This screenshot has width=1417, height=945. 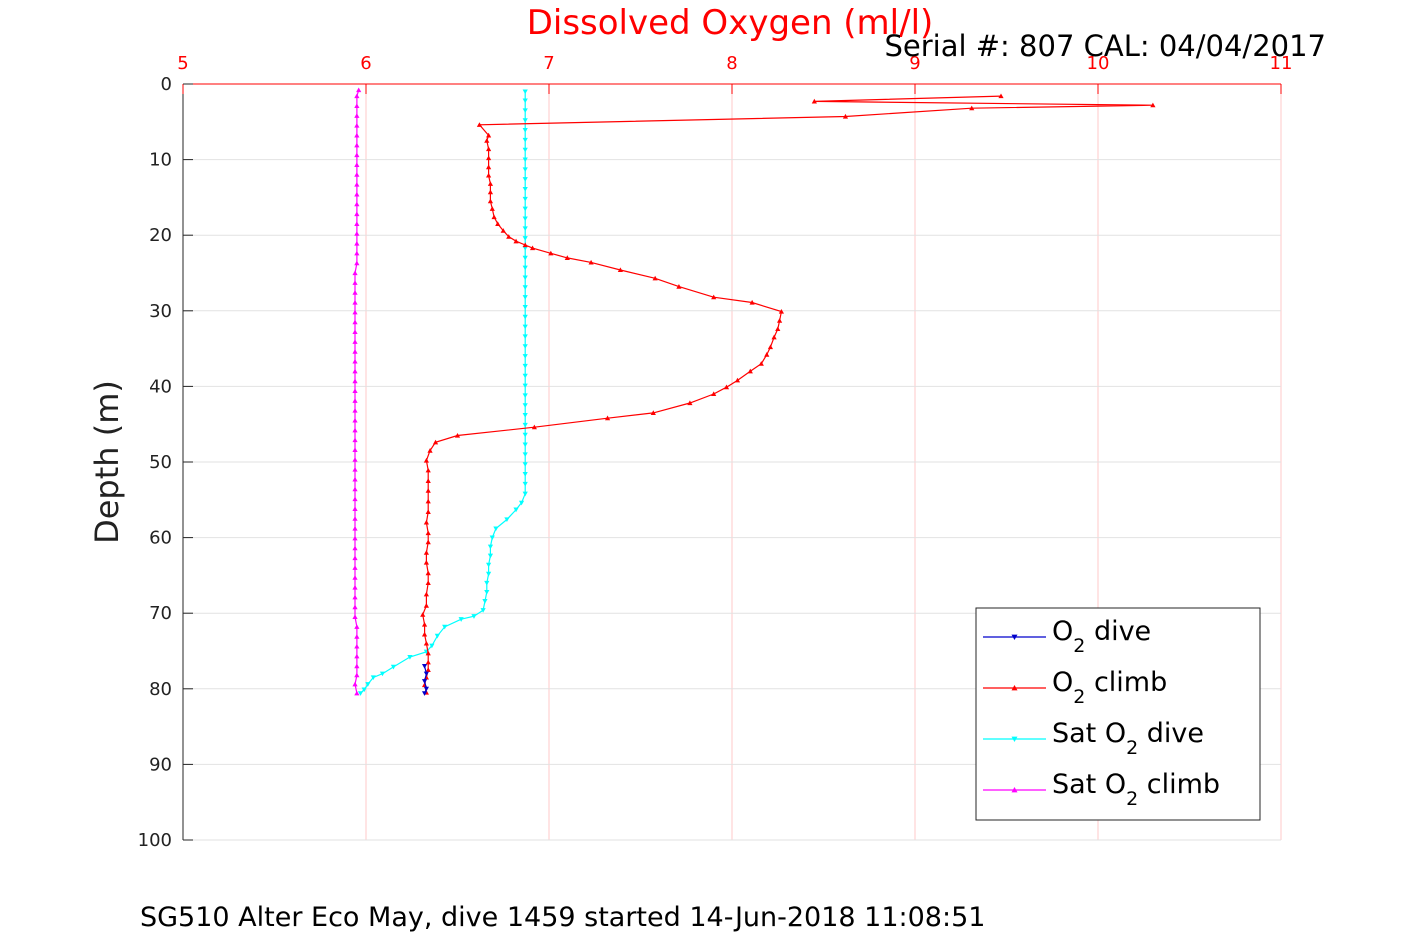 What do you see at coordinates (160, 689) in the screenshot?
I see `y-tick-label: 80` at bounding box center [160, 689].